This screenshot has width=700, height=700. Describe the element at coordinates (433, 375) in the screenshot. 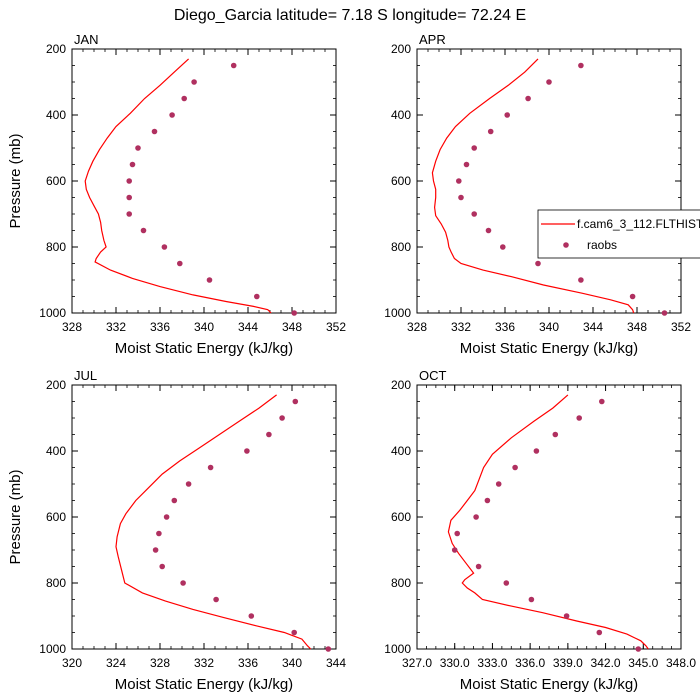

I see `panel-label: OCT` at that location.